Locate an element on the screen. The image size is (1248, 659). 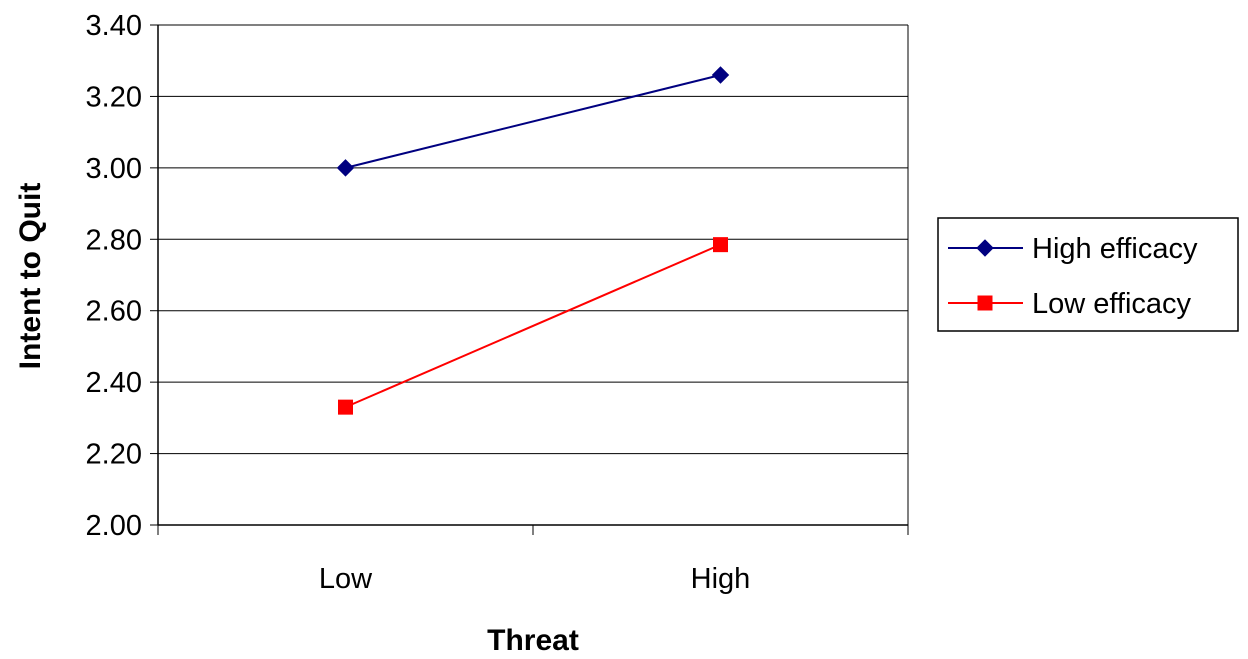
y-tick-label: 2.80 is located at coordinates (114, 240).